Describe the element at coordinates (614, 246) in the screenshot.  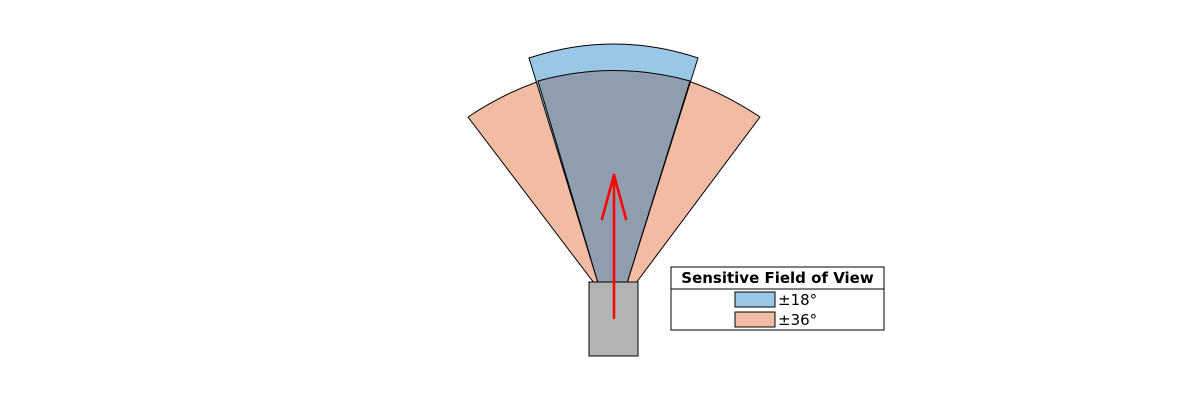
I see `direction-arrow-icon` at that location.